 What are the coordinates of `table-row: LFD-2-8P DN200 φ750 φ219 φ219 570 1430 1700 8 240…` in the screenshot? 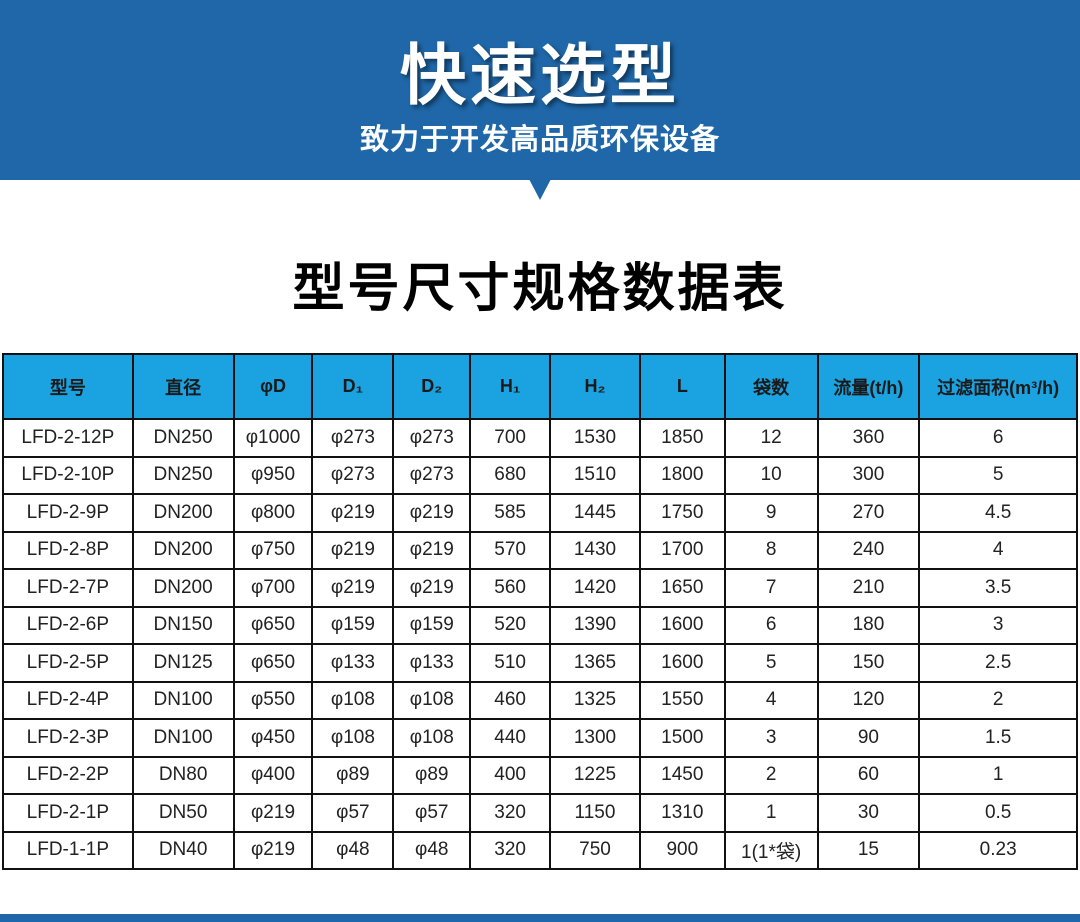 It's located at (540, 550).